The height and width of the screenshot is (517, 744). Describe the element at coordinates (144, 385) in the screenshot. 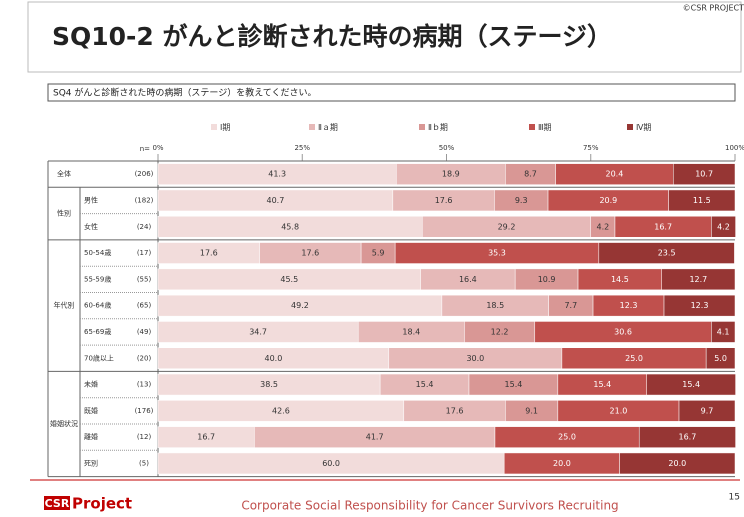

I see `n-value: (13)` at that location.